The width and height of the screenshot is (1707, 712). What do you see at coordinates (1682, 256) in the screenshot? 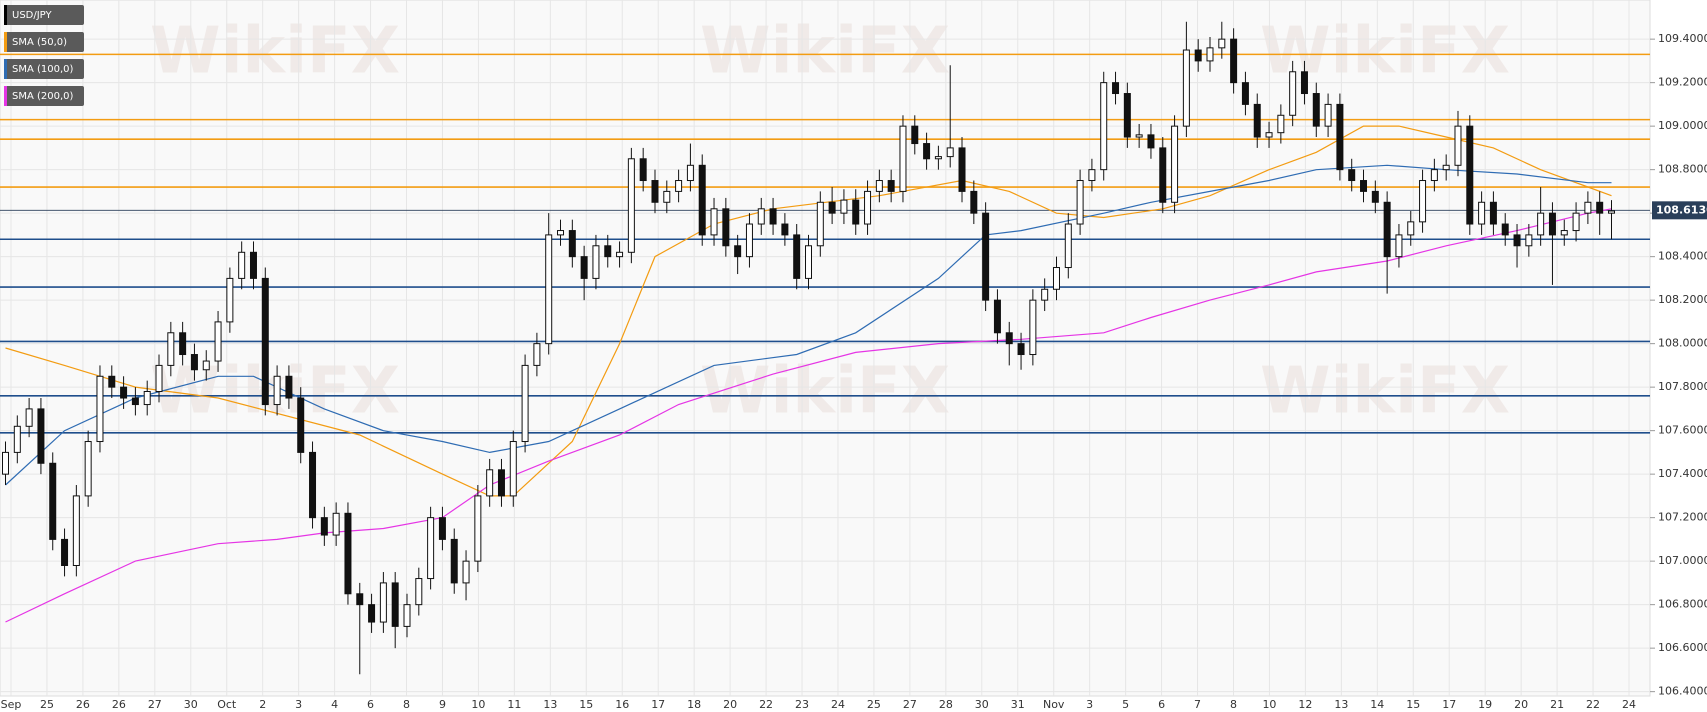
I see `y-tick-label: 108.4000` at bounding box center [1682, 256].